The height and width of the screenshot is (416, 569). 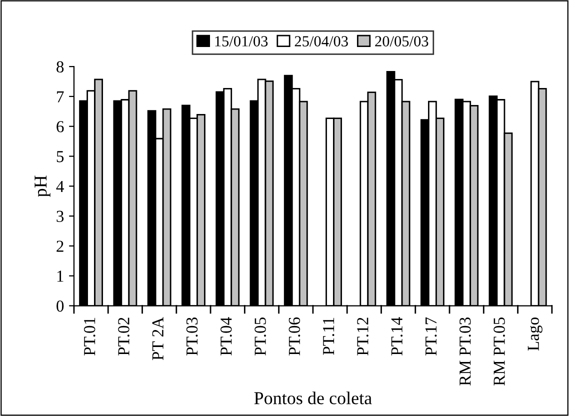 What do you see at coordinates (499, 352) in the screenshot?
I see `x-tick-label: RM PT.05` at bounding box center [499, 352].